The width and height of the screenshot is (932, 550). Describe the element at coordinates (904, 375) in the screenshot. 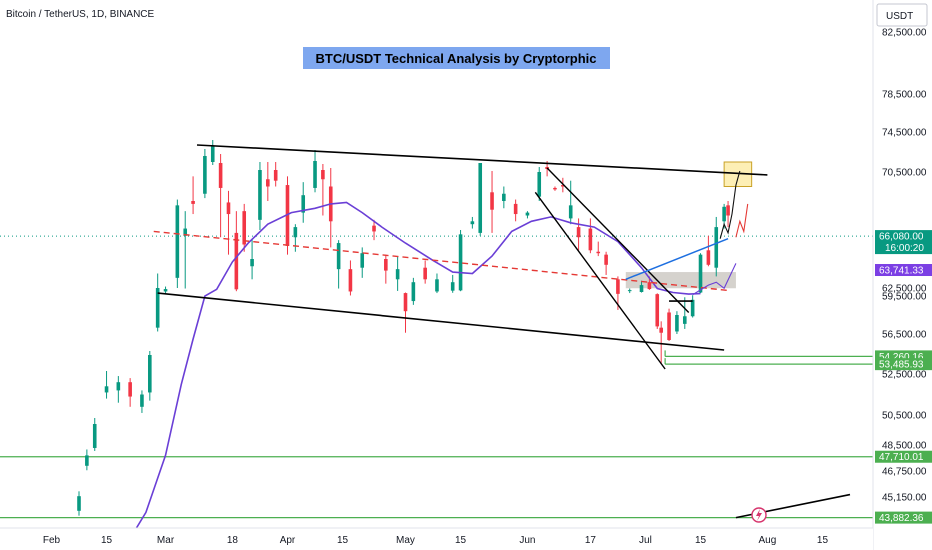

I see `price-tick-label: 52,500.00` at that location.